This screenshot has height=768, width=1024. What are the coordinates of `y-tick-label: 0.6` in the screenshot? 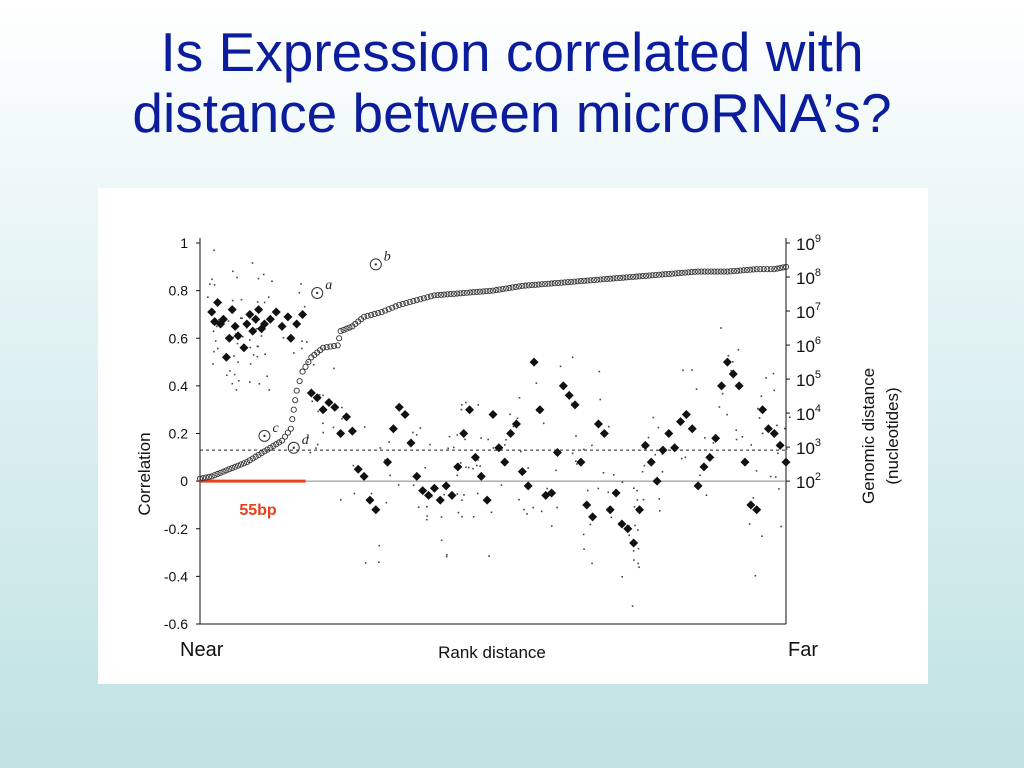 It's located at (179, 338).